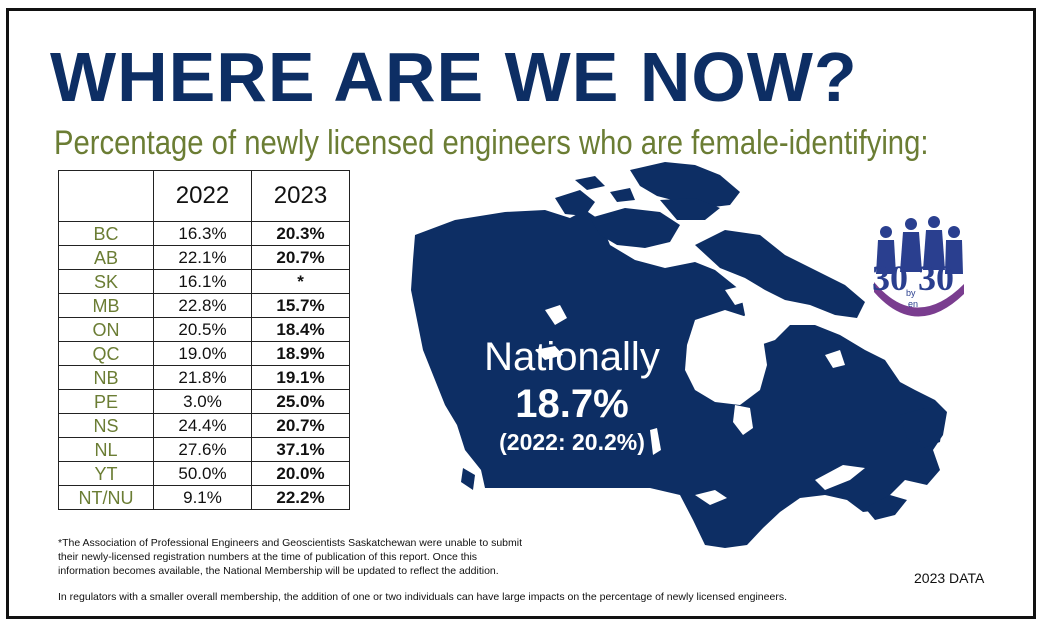 The image size is (1042, 625). I want to click on value-2022-cell: 22.1%, so click(202, 257).